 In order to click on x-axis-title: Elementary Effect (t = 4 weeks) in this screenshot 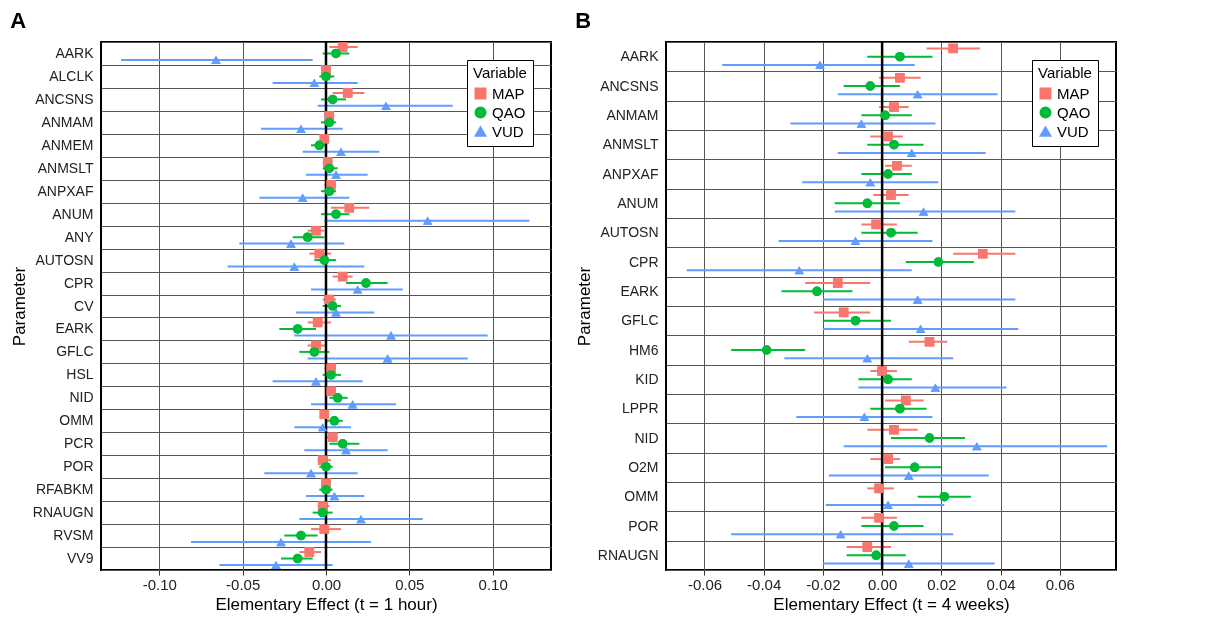, I will do `click(891, 604)`.